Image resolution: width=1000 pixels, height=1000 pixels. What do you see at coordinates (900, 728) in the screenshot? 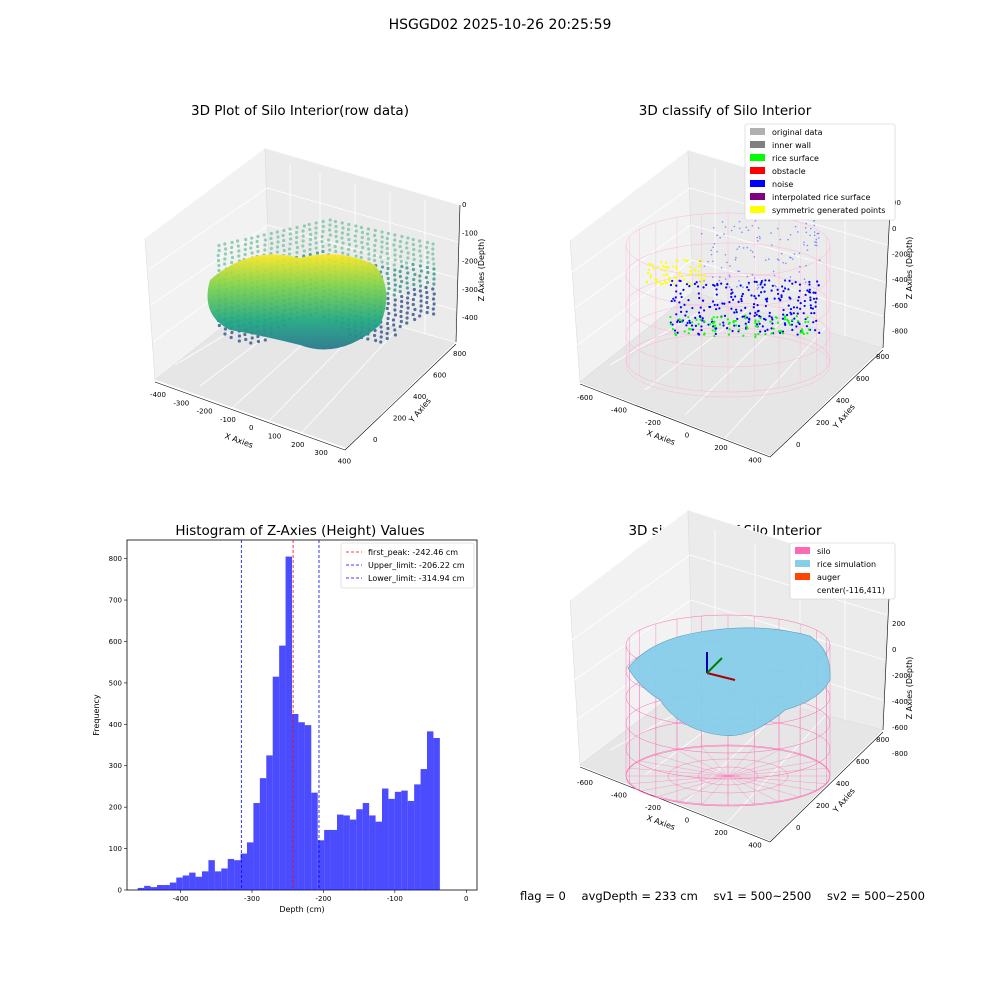
I see `sim-z-tick-label: -600` at bounding box center [900, 728].